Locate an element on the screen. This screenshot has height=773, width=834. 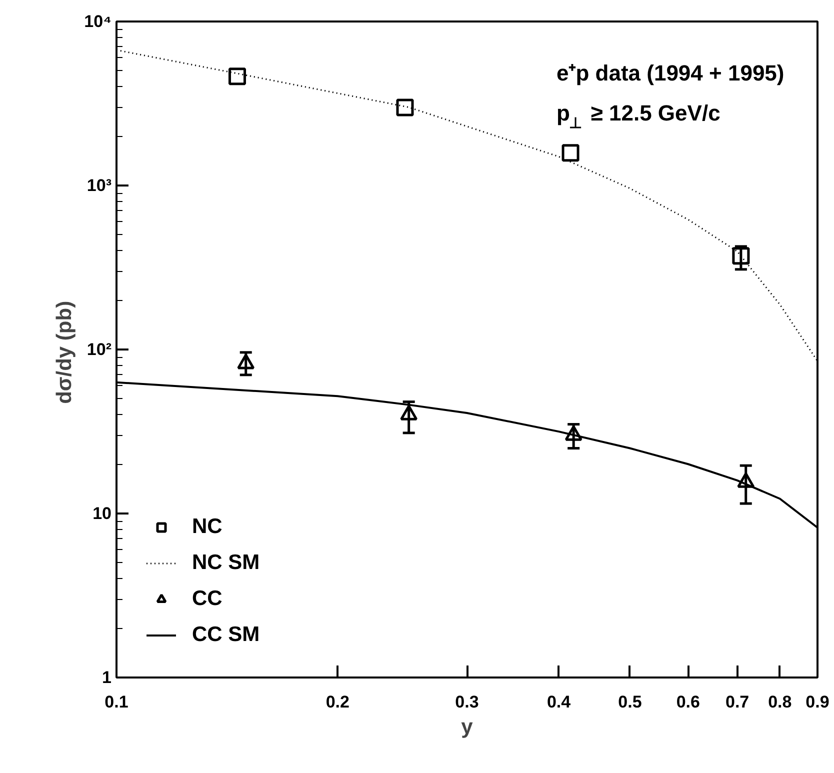
x-tick-label: 0.8 is located at coordinates (780, 702).